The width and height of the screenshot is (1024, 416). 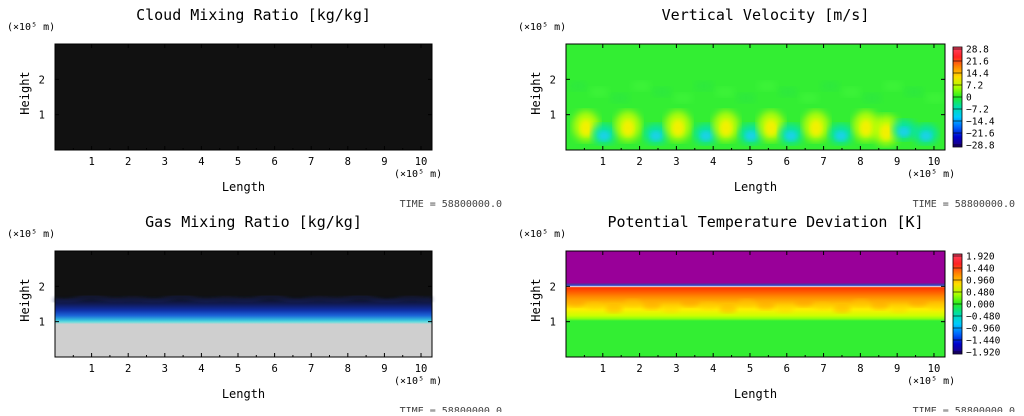 What do you see at coordinates (974, 86) in the screenshot?
I see `colorbar-label: 7.2` at bounding box center [974, 86].